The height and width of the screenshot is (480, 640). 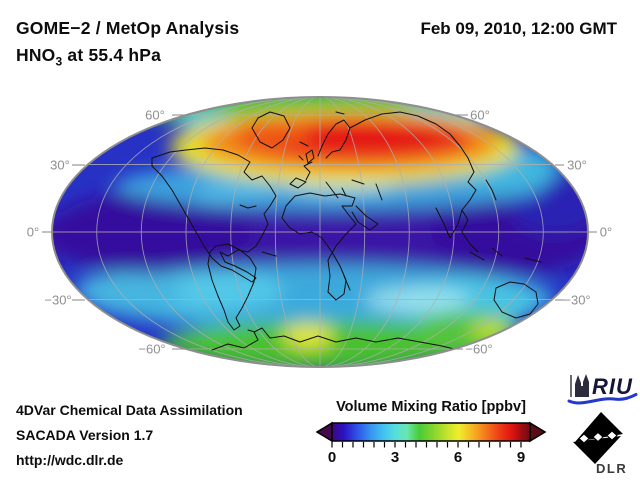 I want to click on riu-wave-icon, so click(x=602, y=399).